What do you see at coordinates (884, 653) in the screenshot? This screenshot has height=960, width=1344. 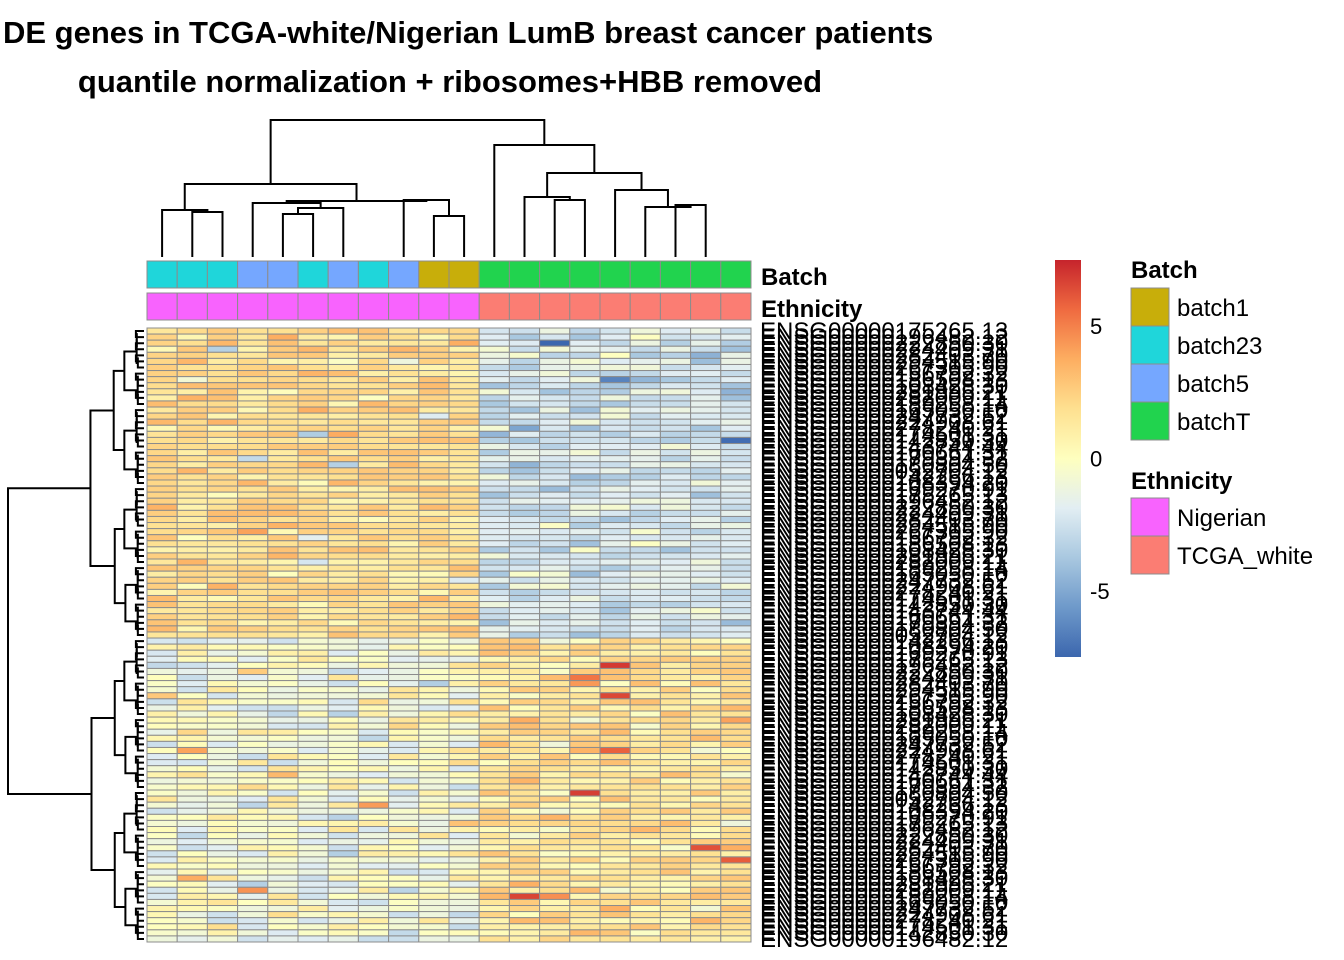 I see `row-label: ENSG00000169270.91` at bounding box center [884, 653].